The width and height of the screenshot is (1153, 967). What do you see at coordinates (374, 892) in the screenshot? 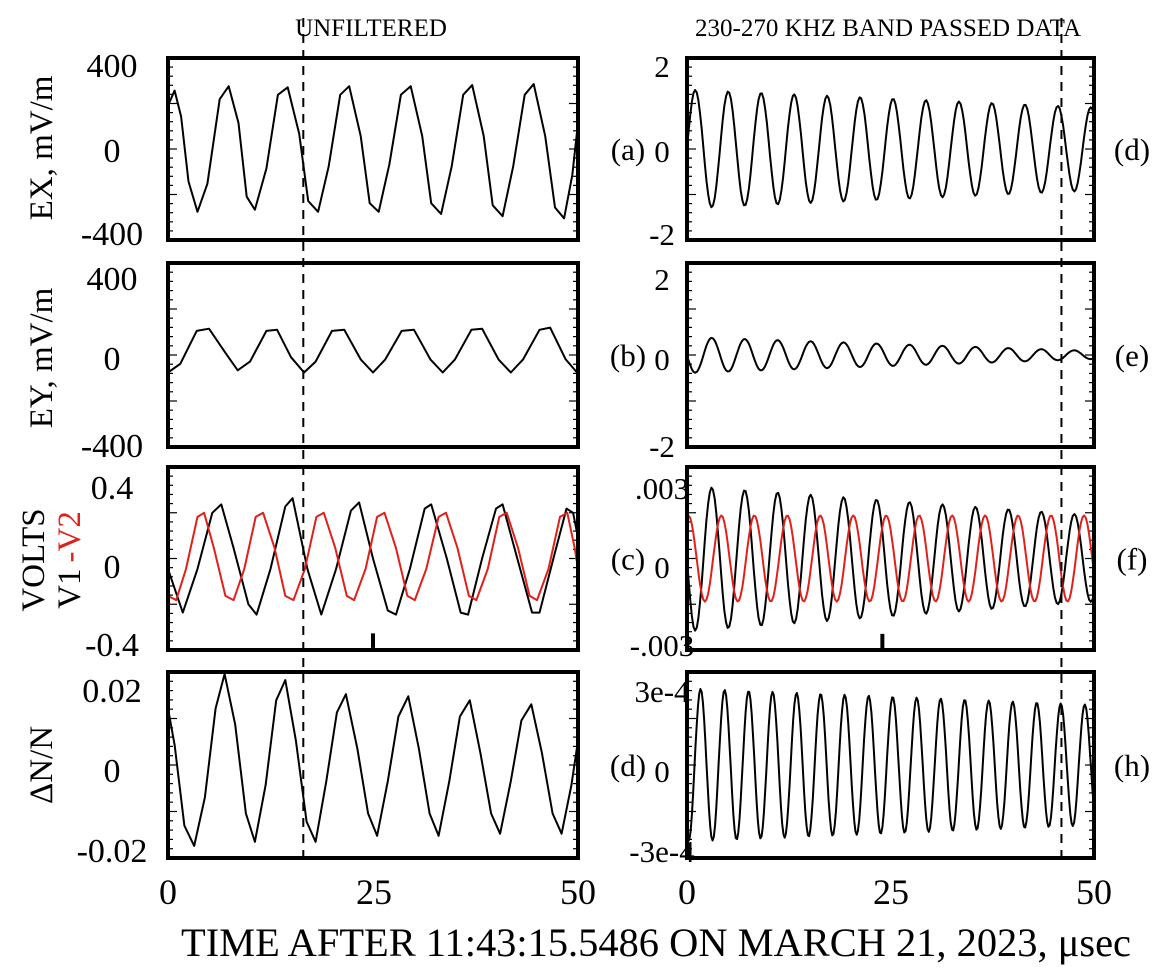
I see `x-tick-left-25: 25` at bounding box center [374, 892].